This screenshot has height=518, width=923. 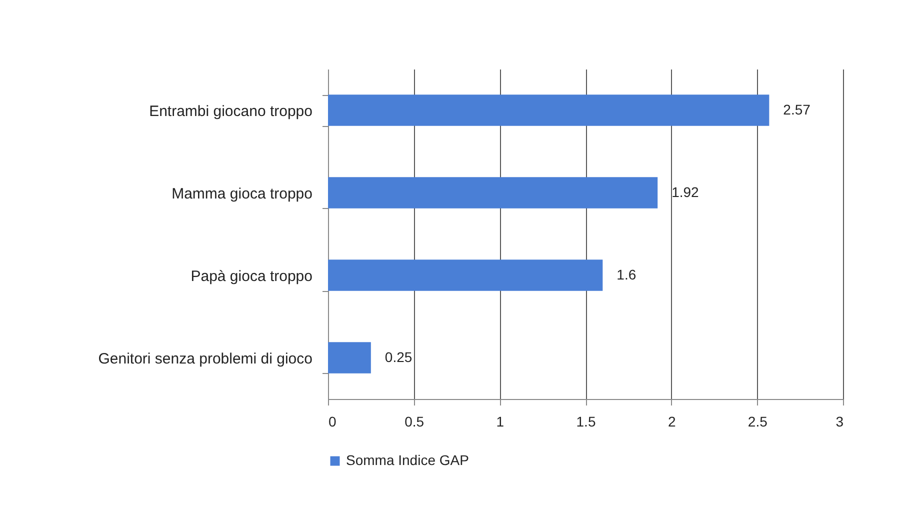 What do you see at coordinates (758, 422) in the screenshot?
I see `x-tick-label: 2.5` at bounding box center [758, 422].